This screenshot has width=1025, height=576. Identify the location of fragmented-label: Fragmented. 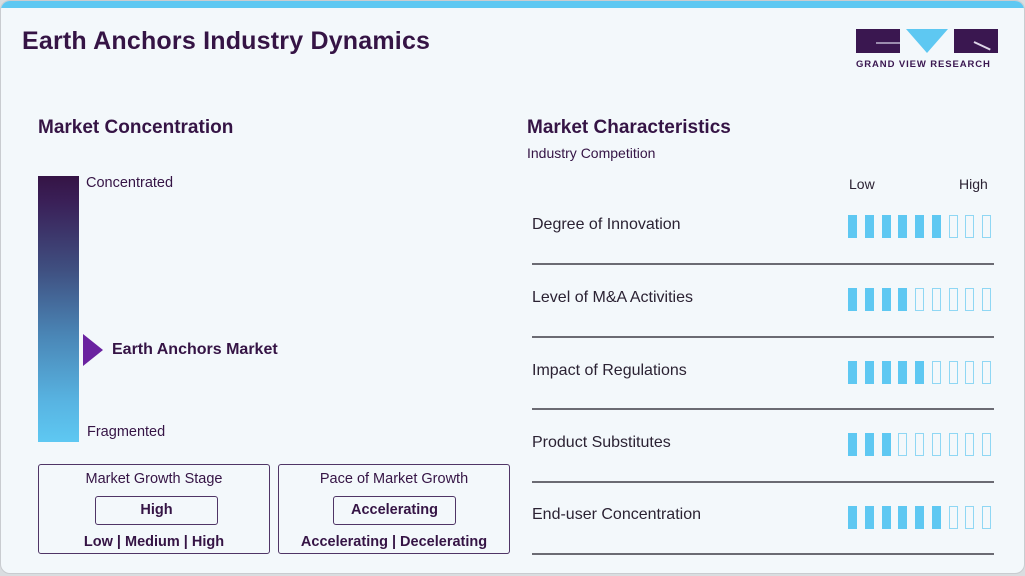
(126, 432).